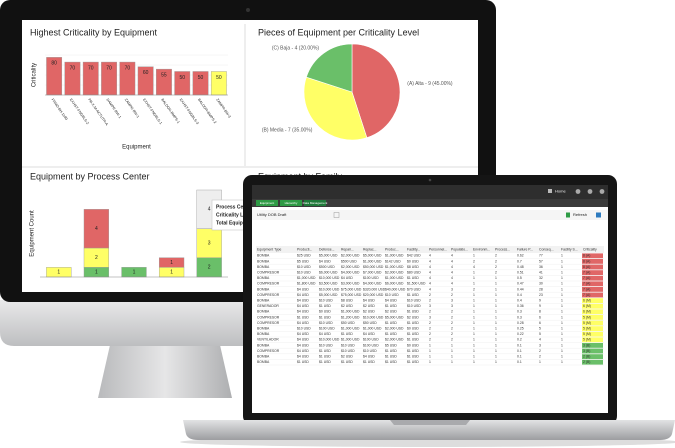 Image resolution: width=675 pixels, height=448 pixels. Describe the element at coordinates (209, 243) in the screenshot. I see `data-label: 3` at that location.